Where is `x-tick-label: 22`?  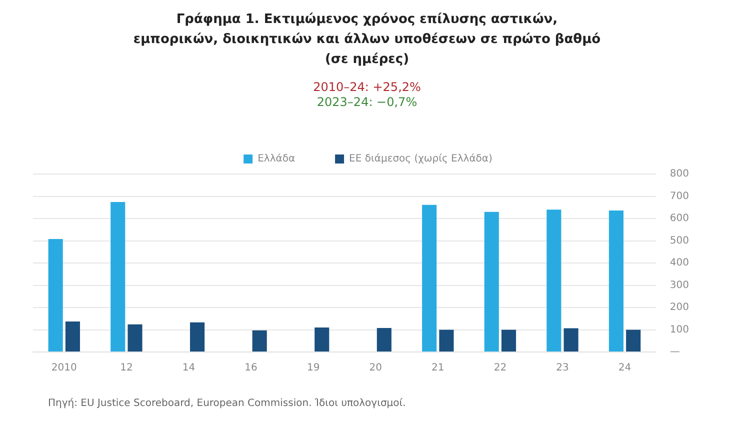
x-tick-label: 22 is located at coordinates (500, 368).